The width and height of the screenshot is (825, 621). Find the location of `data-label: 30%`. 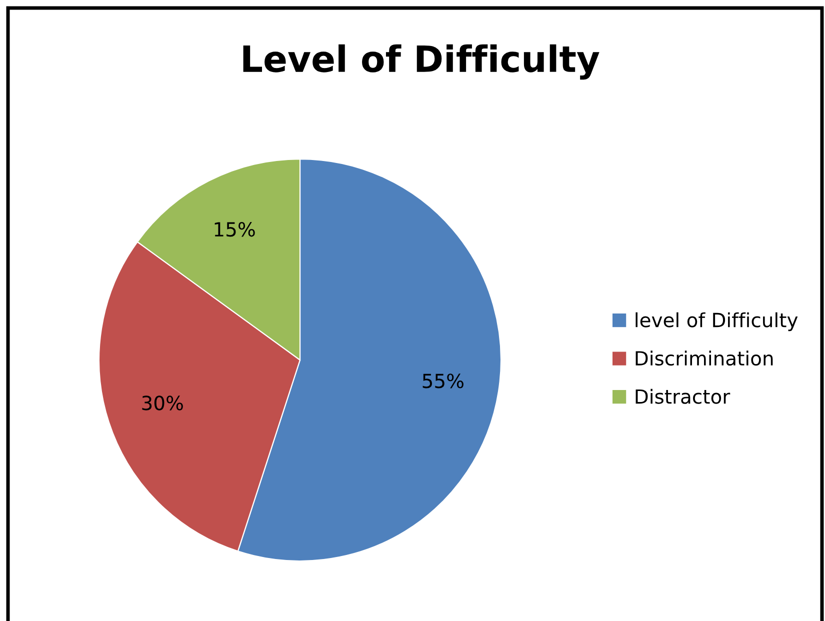

data-label: 30% is located at coordinates (162, 403).